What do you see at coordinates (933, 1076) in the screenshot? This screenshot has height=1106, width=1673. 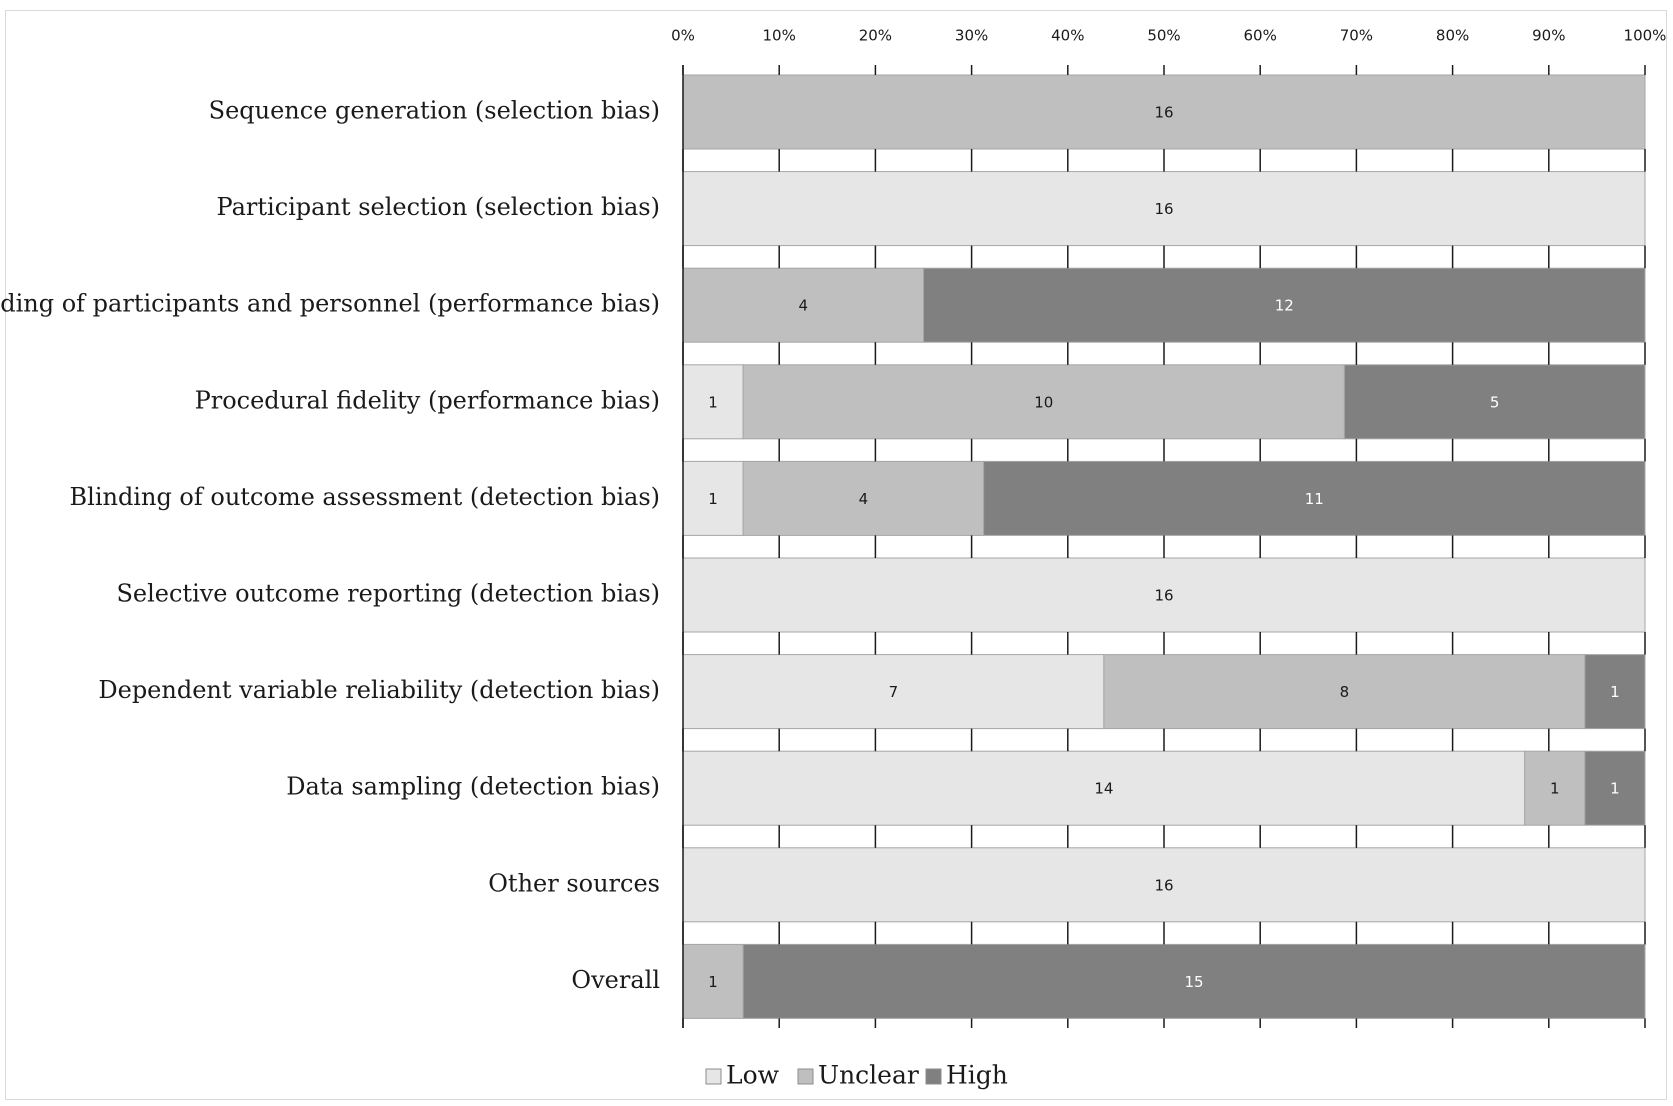 I see `legend-swatch-high` at bounding box center [933, 1076].